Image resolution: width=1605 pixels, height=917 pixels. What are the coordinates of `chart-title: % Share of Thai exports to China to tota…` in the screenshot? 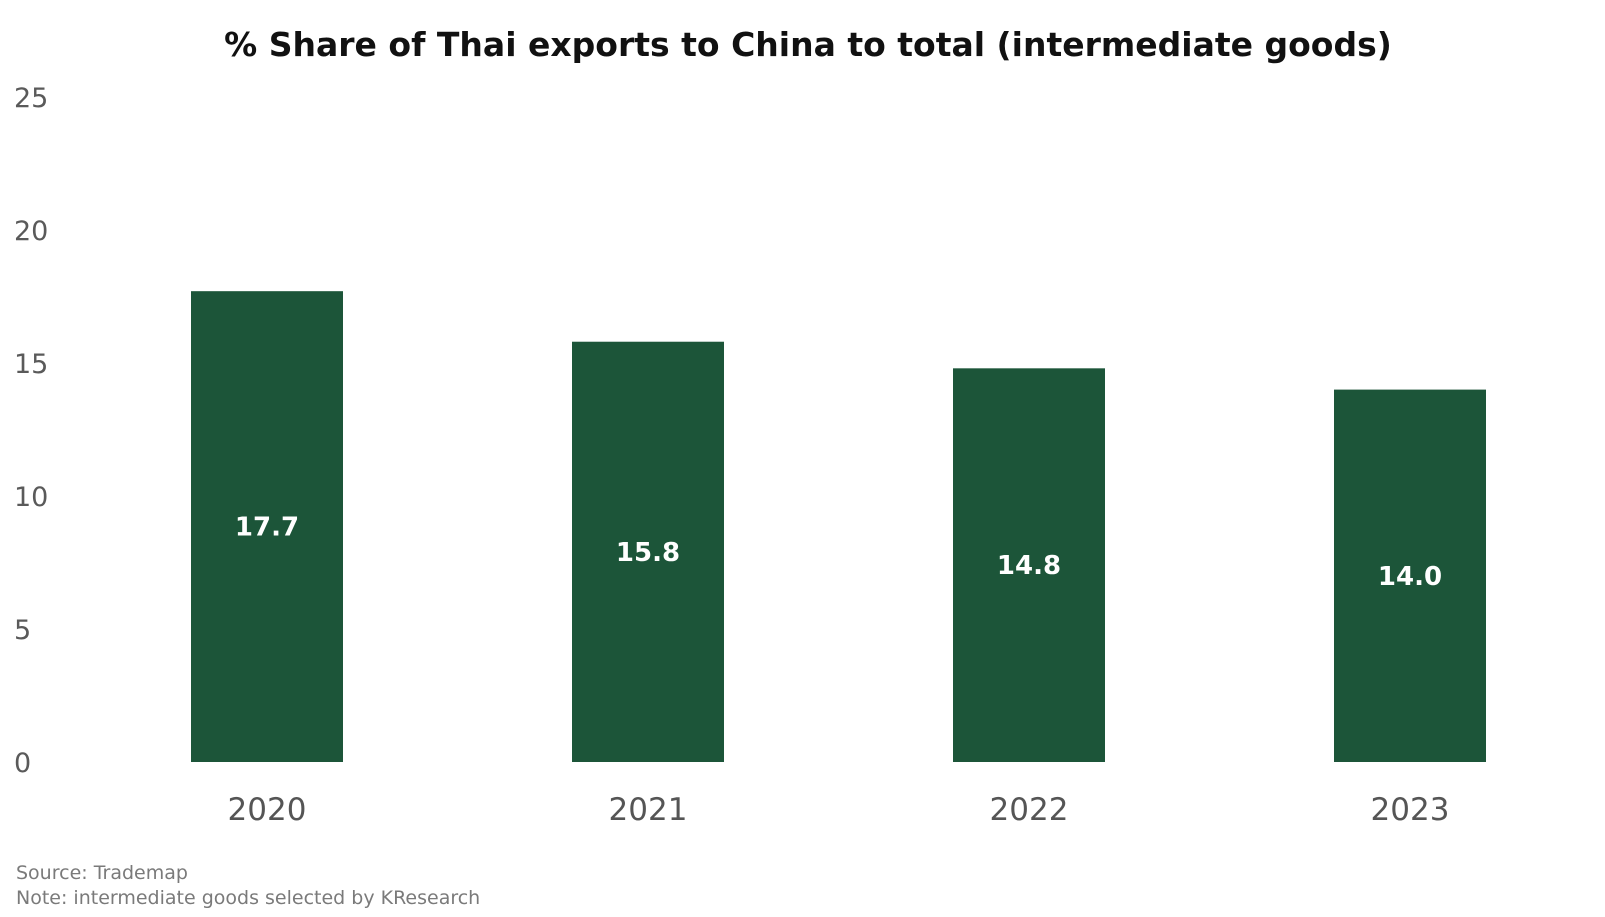 It's located at (808, 44).